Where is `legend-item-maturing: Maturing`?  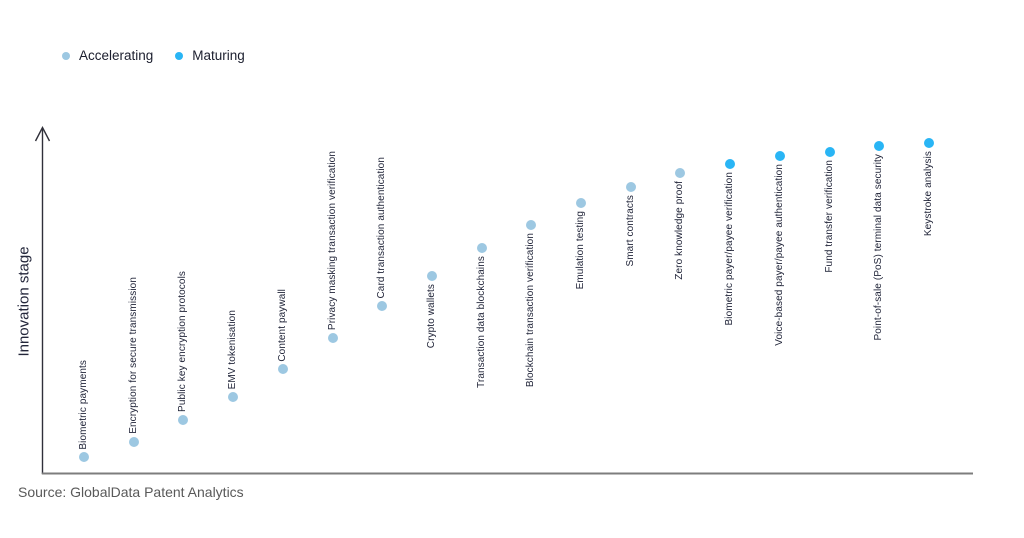
legend-item-maturing: Maturing is located at coordinates (210, 55).